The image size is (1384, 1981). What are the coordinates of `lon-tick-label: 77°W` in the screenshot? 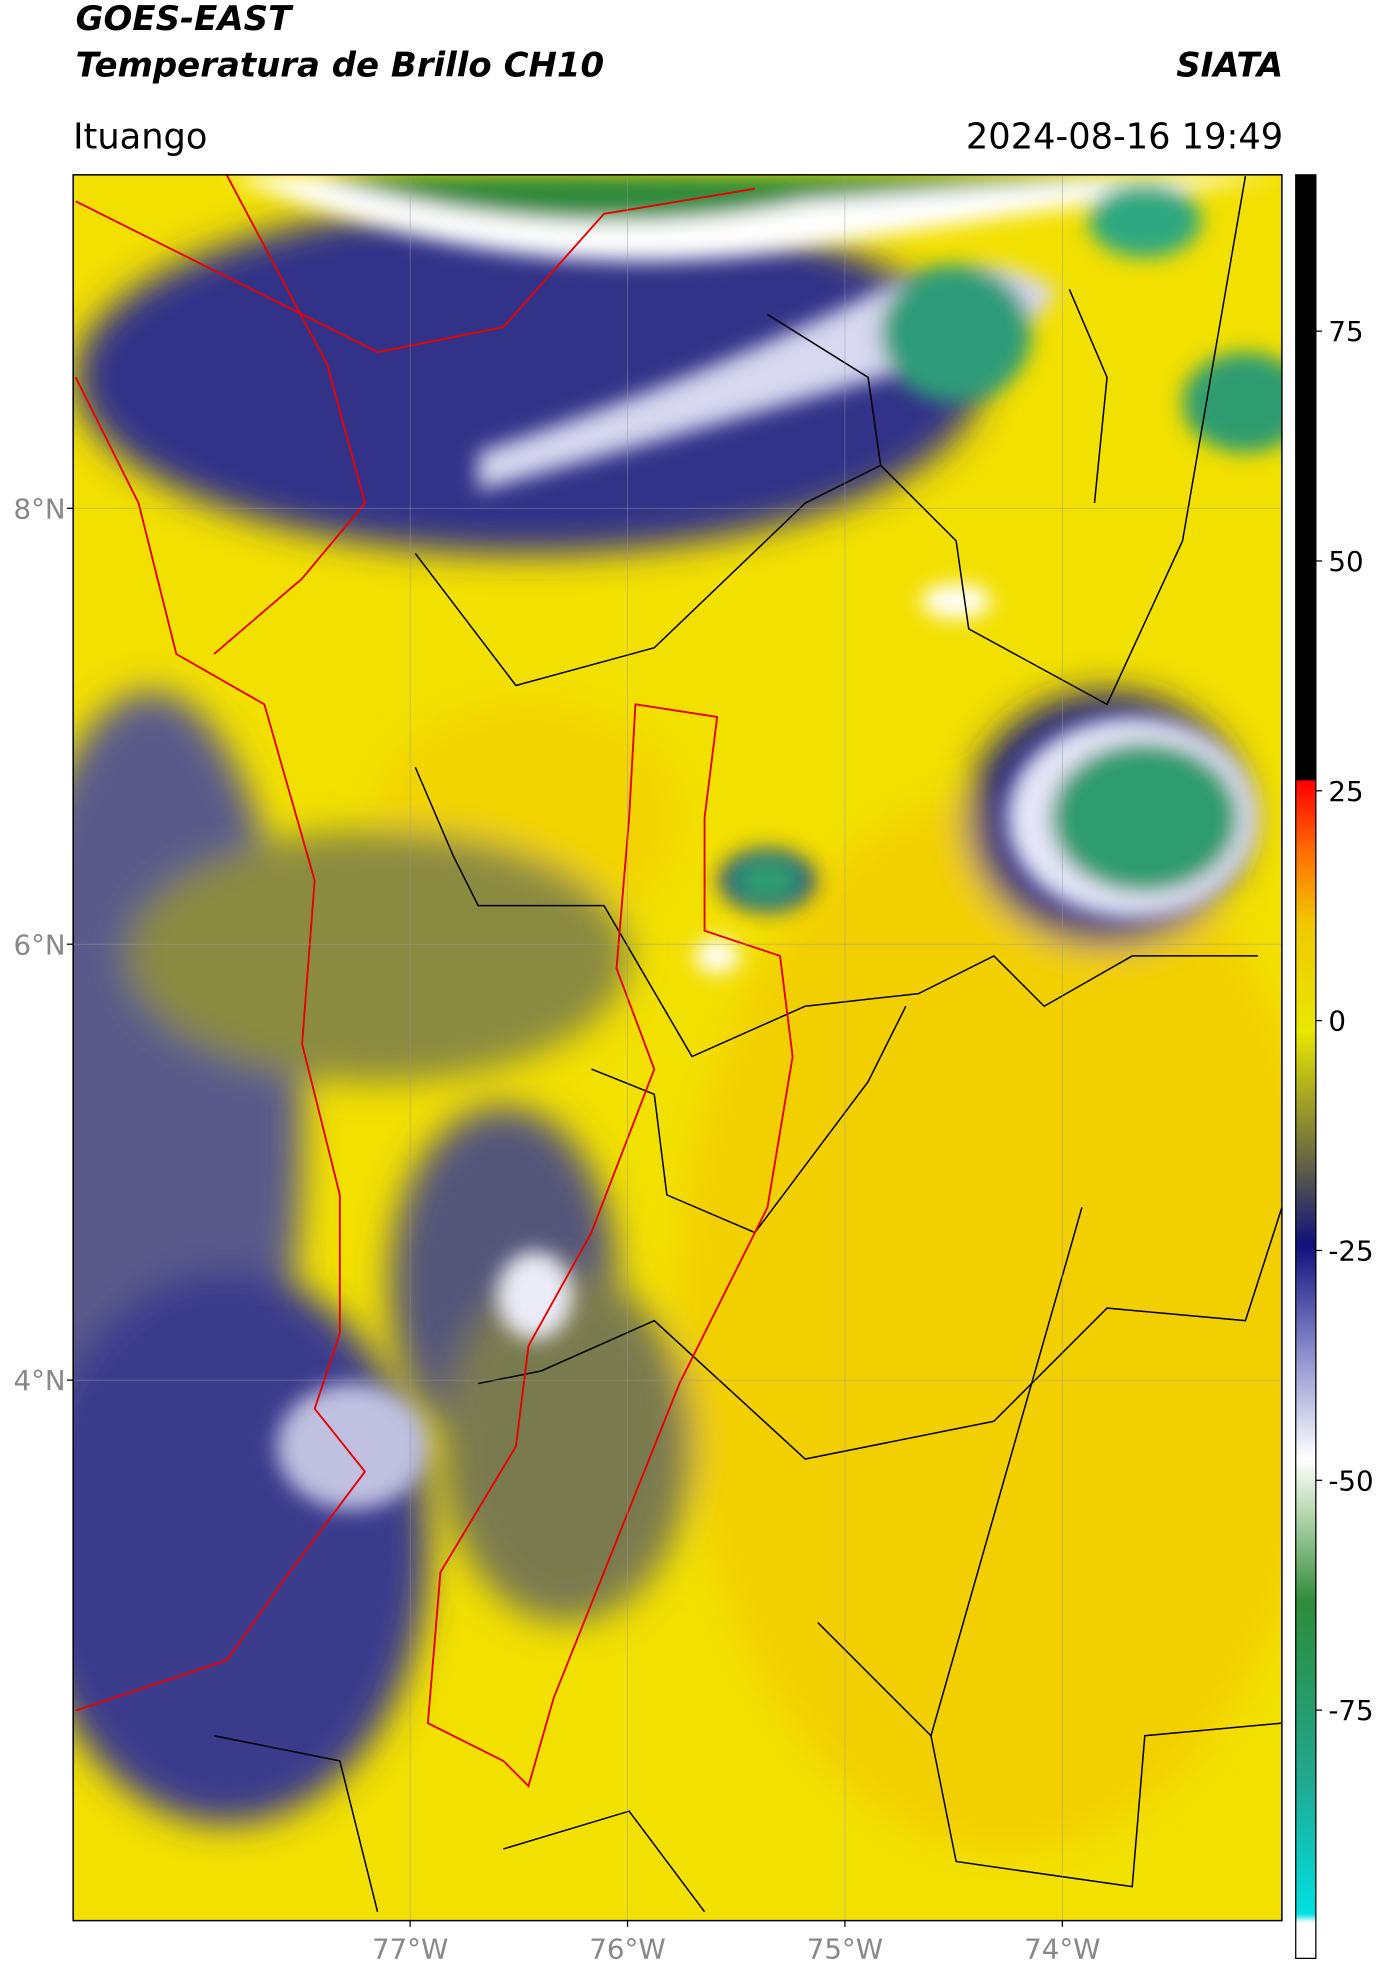 It's located at (410, 1948).